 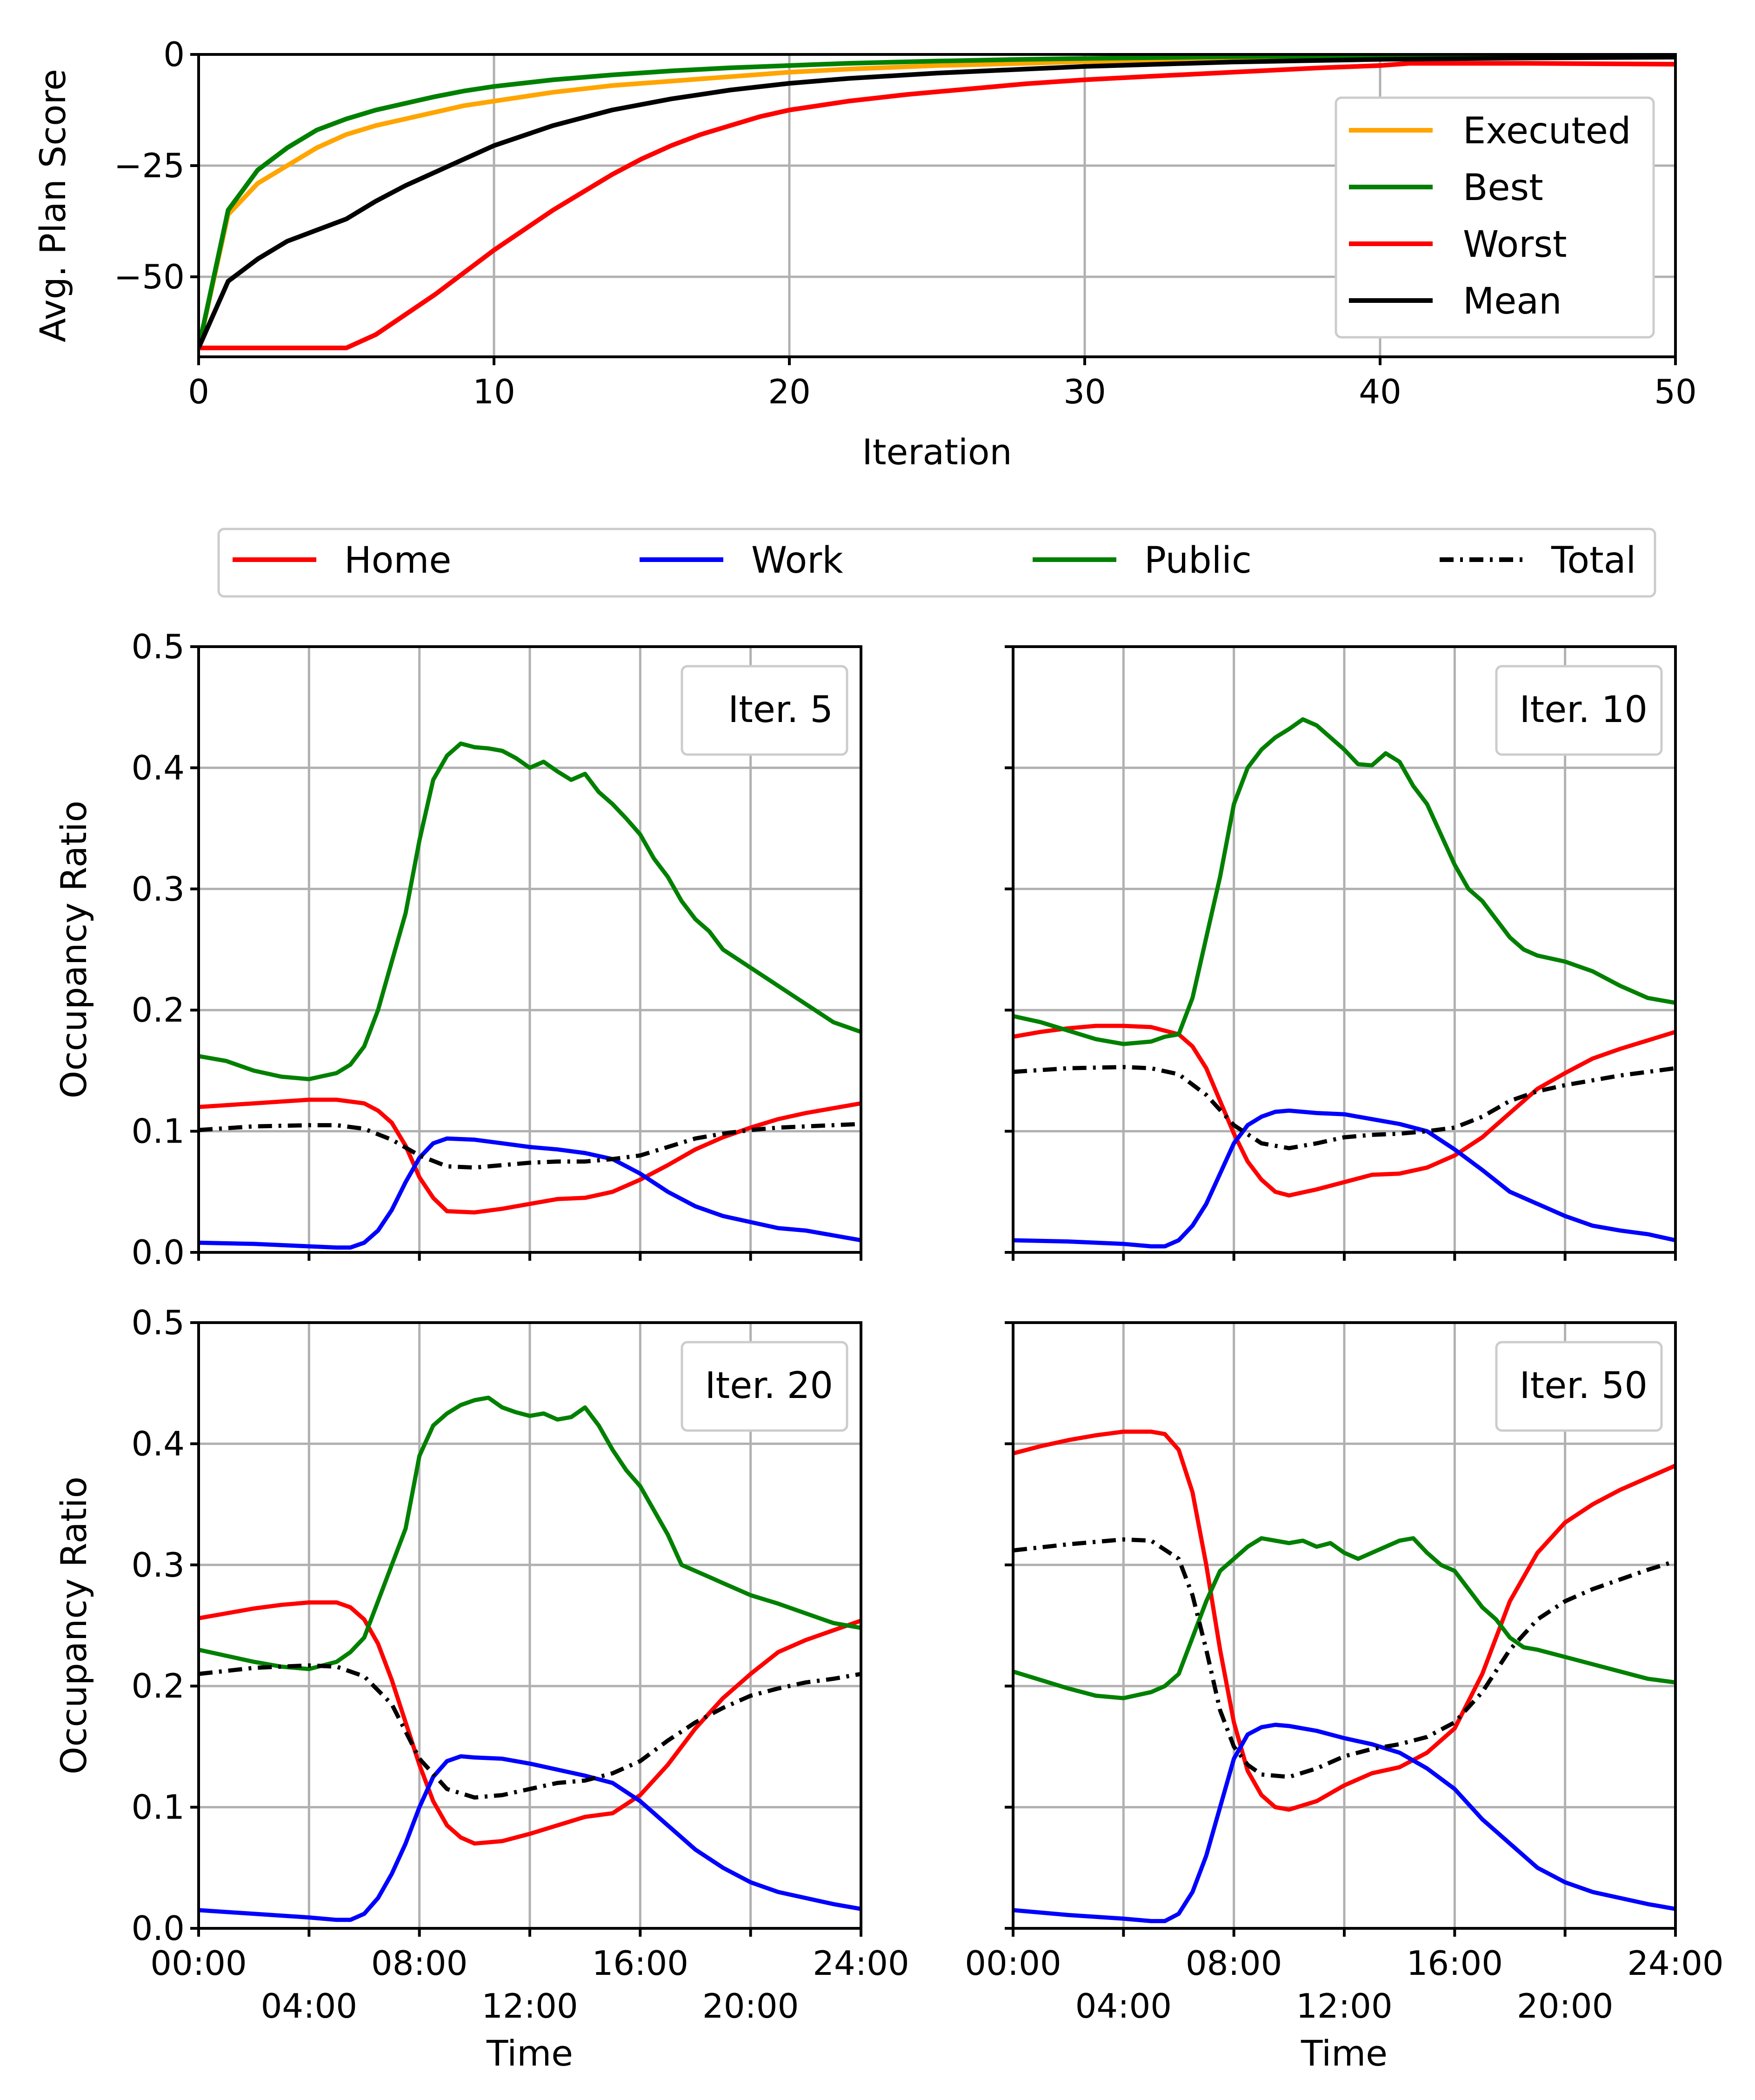 I want to click on series-line-worst, so click(x=937, y=206).